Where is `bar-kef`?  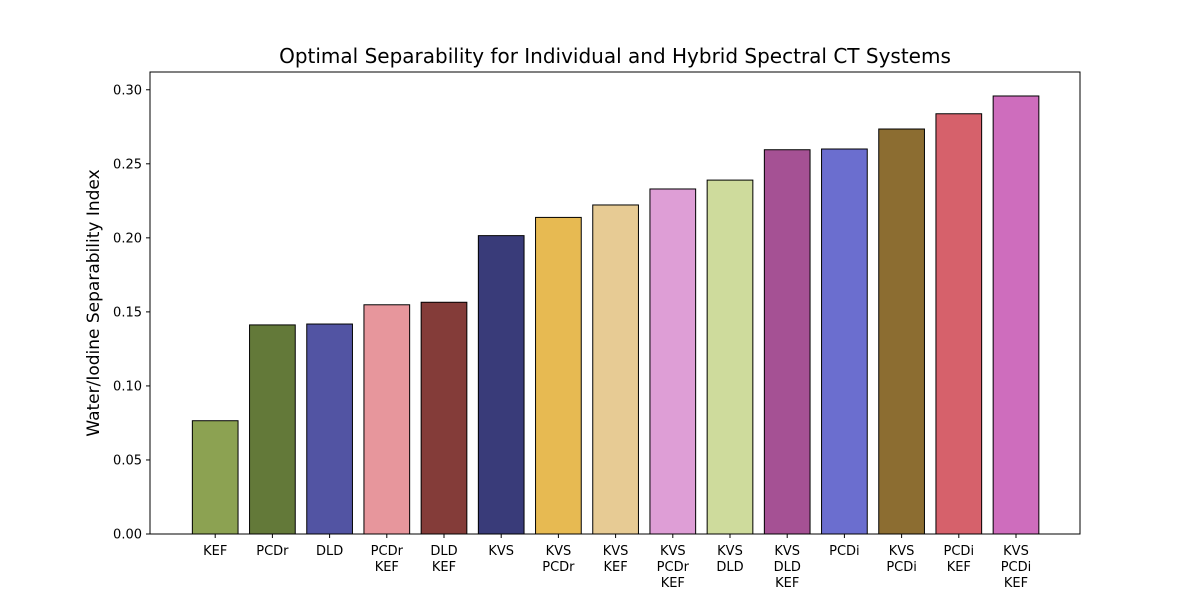
bar-kef is located at coordinates (215, 477).